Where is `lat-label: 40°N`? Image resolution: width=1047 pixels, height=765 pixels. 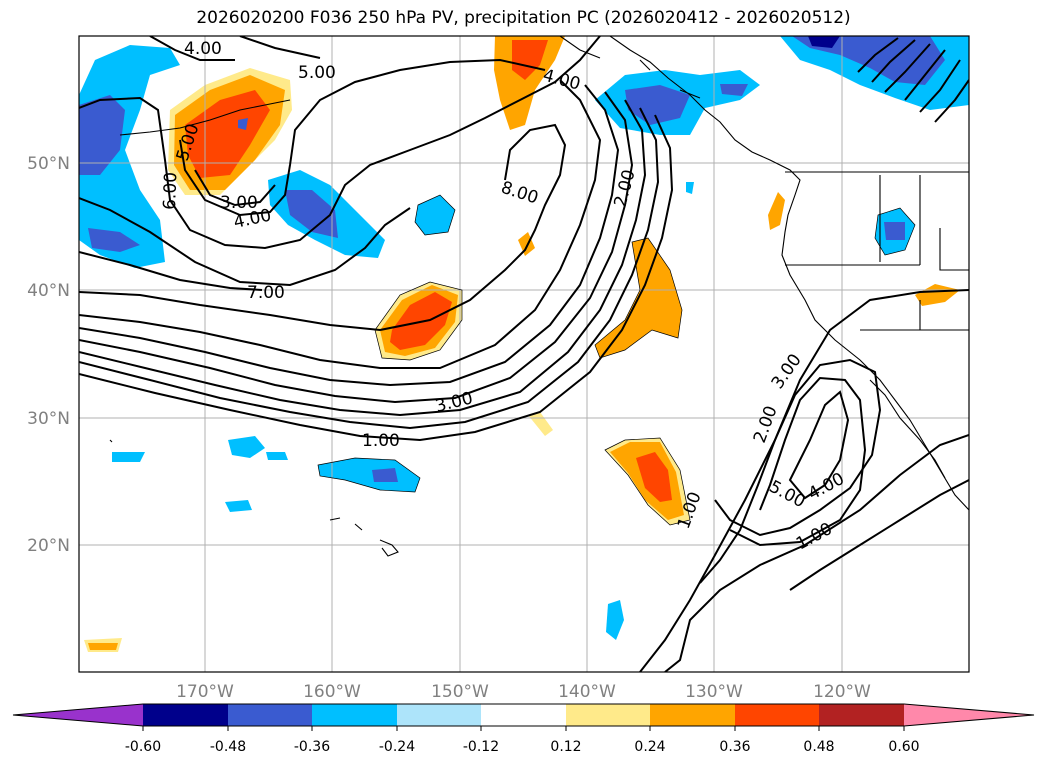 lat-label: 40°N is located at coordinates (48, 291).